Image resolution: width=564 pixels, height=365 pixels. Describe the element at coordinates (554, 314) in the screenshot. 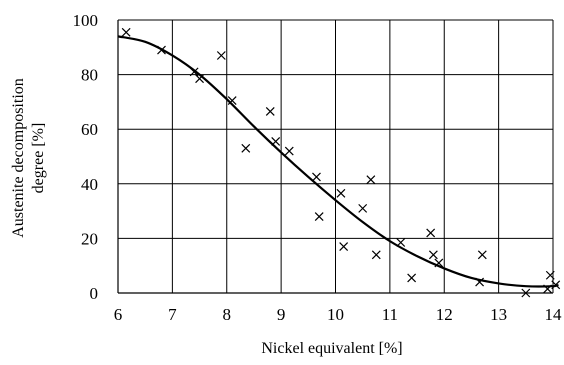

I see `x-tick-label: 14` at that location.